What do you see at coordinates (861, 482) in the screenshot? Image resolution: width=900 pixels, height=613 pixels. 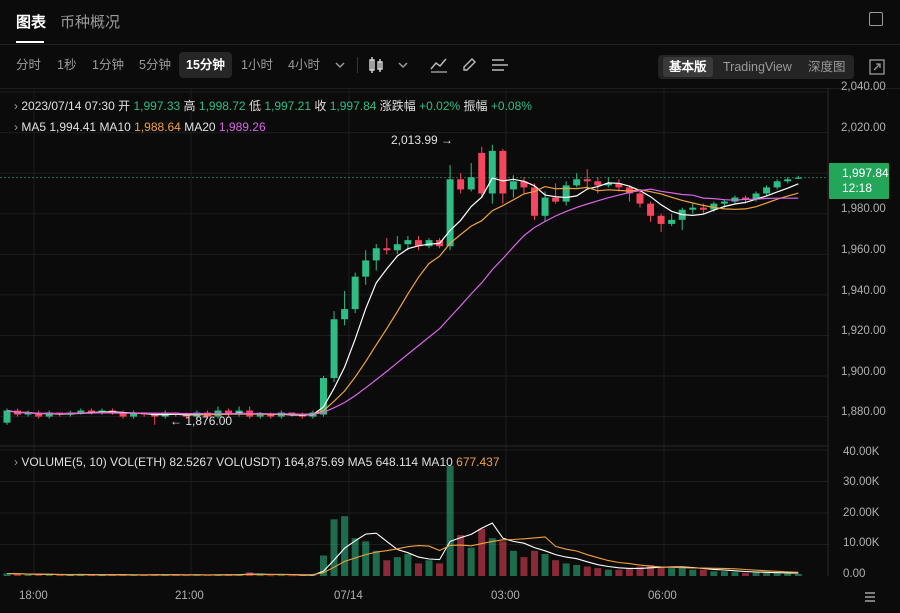 I see `volume-axis-label: 30.00K` at bounding box center [861, 482].